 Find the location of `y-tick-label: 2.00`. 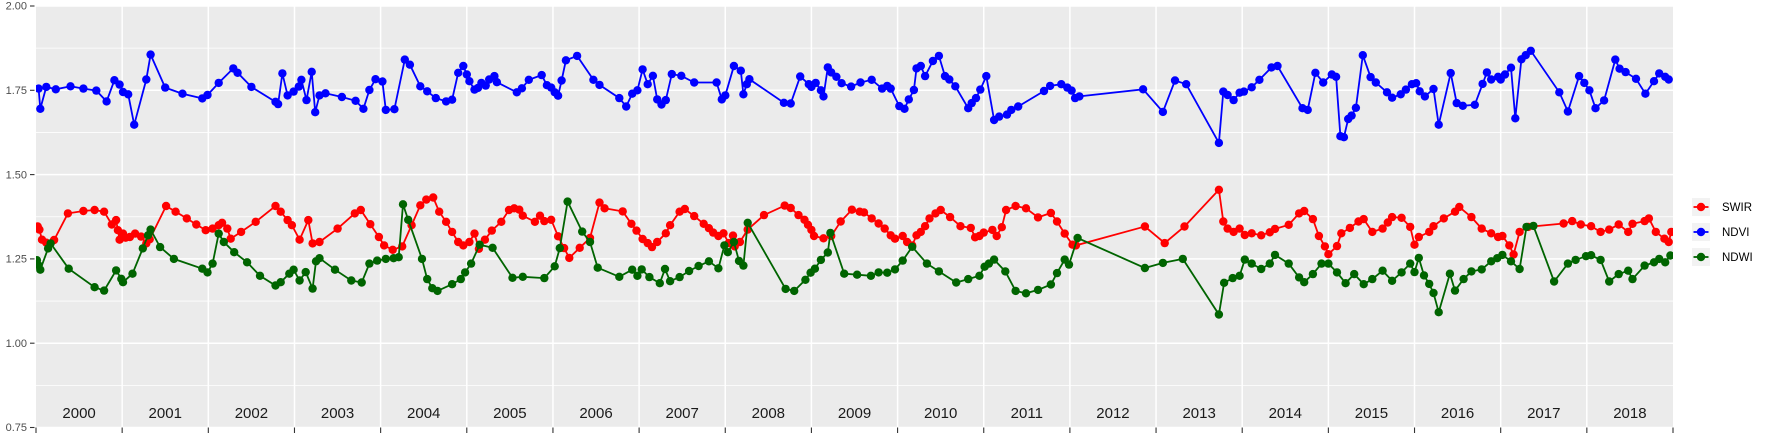

y-tick-label: 2.00 is located at coordinates (16, 7).